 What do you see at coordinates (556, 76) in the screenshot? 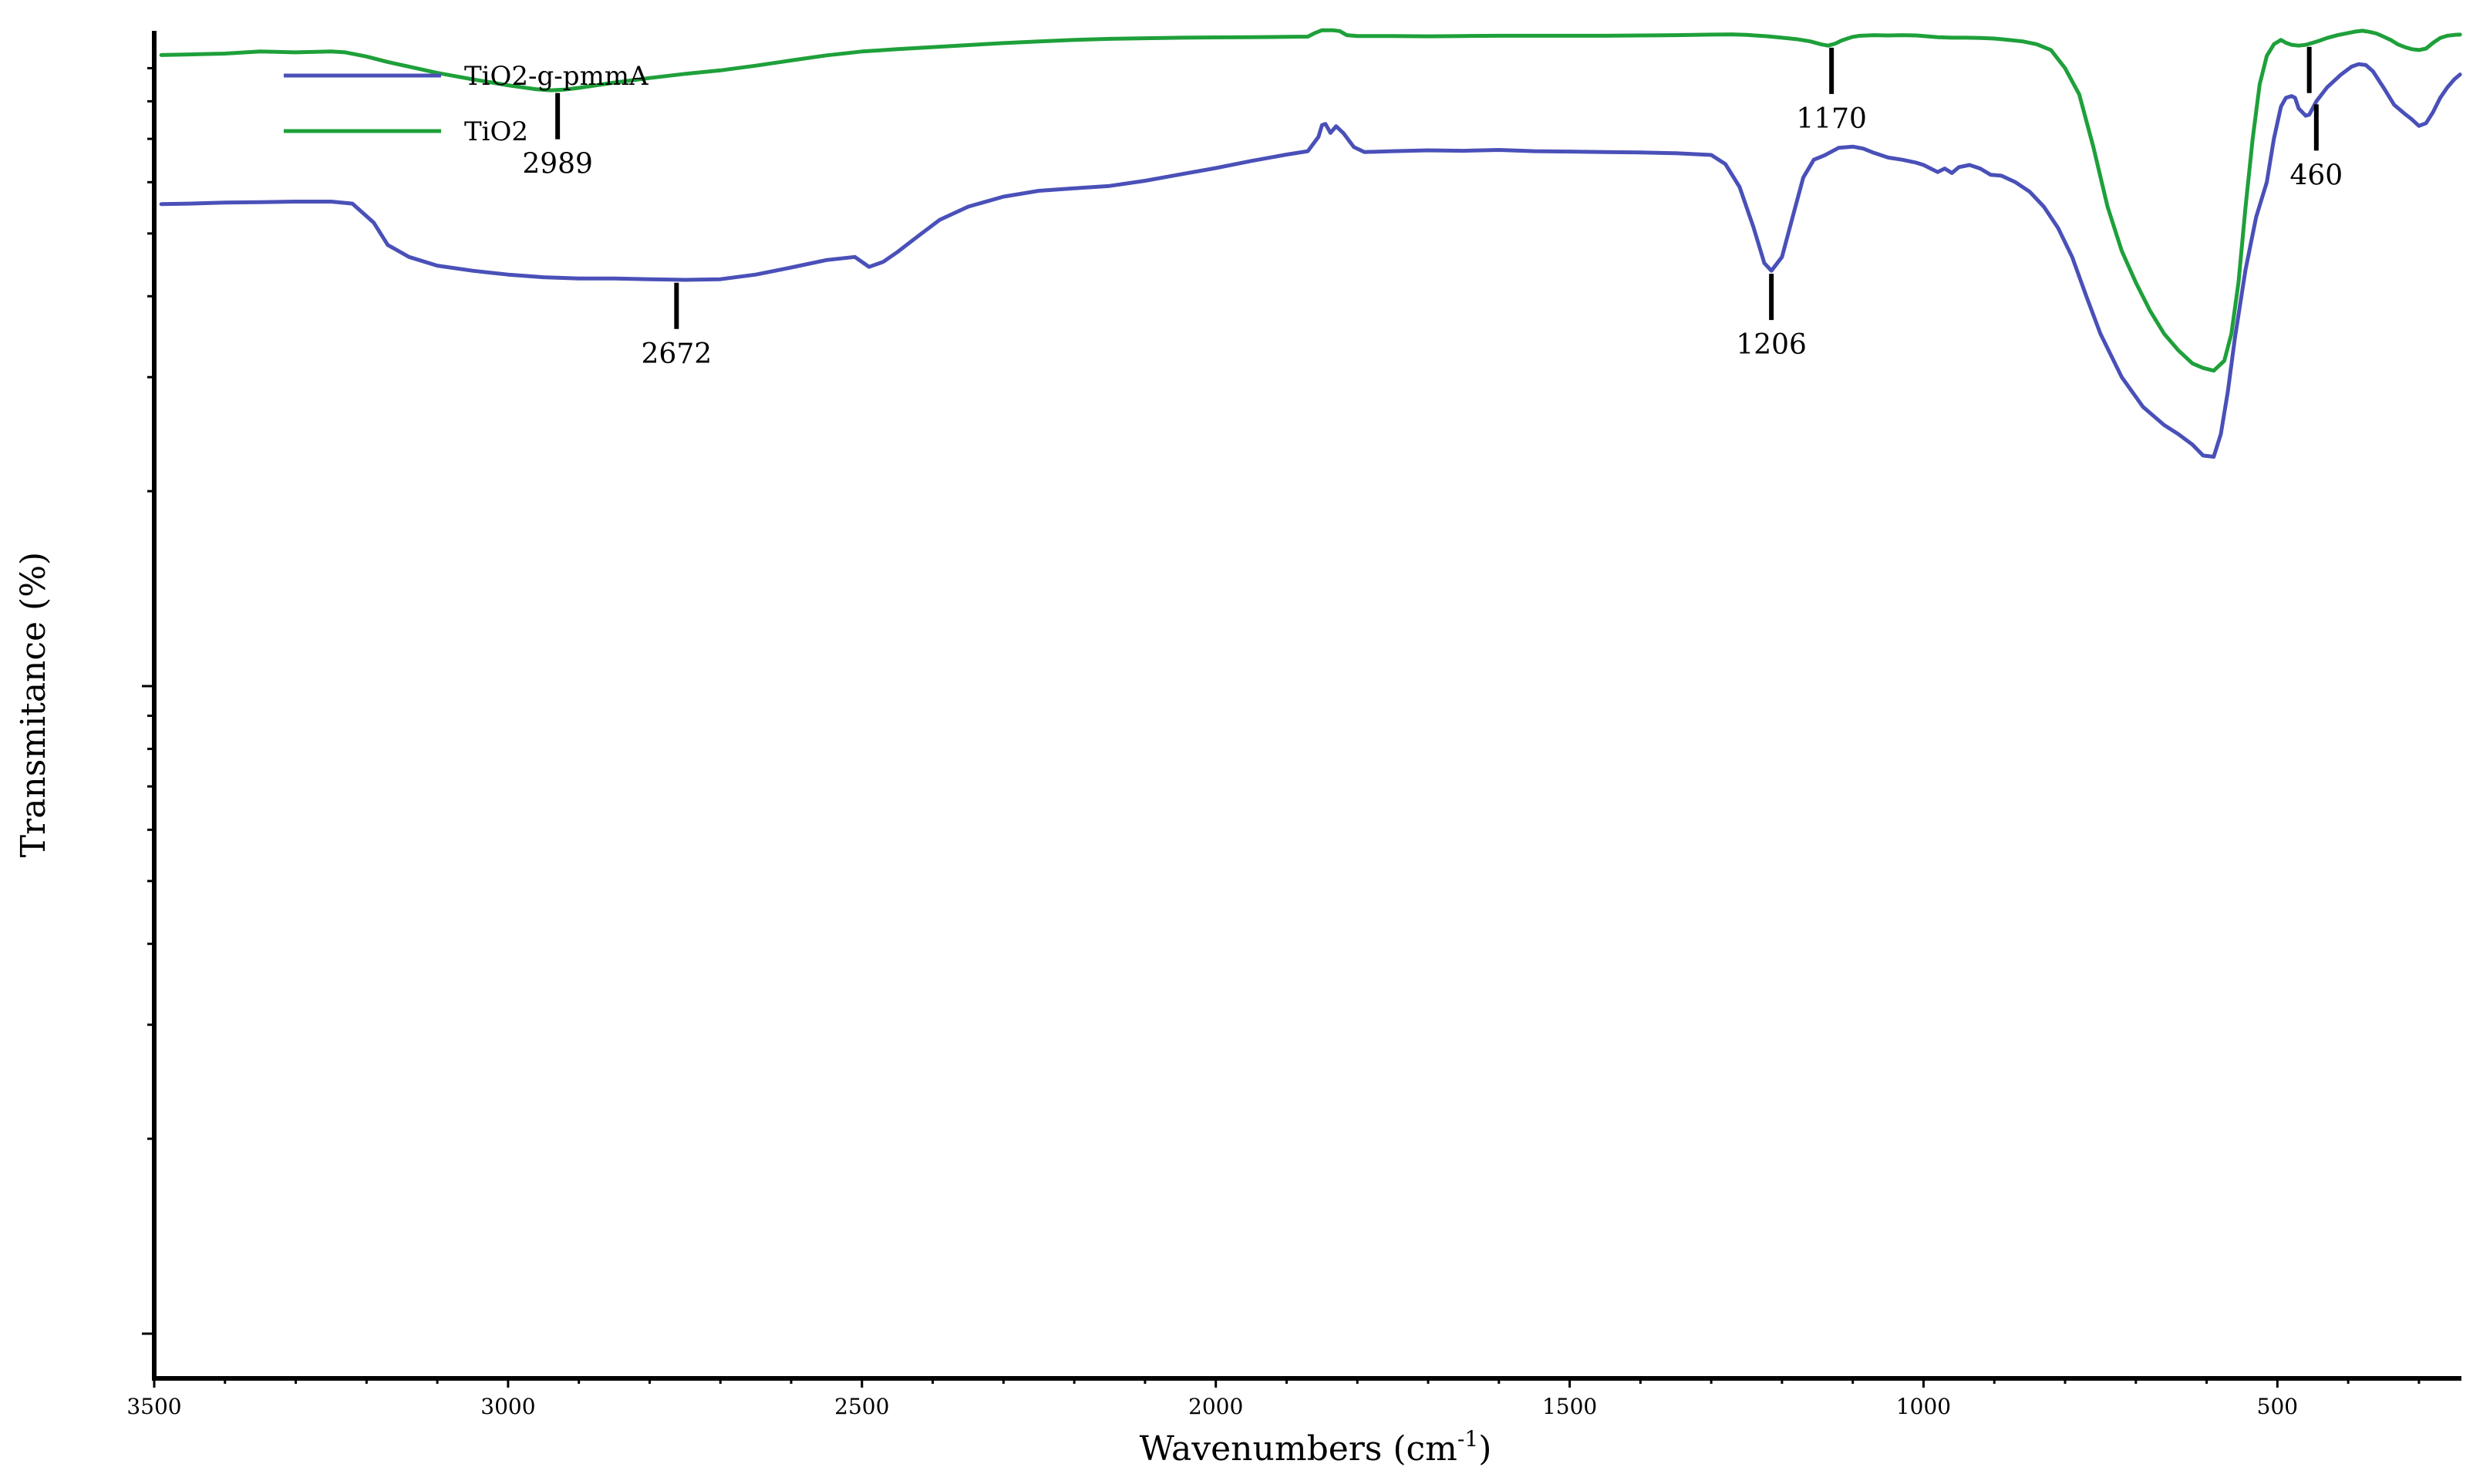
I see `legend-label: TiO2-g-pmmA` at bounding box center [556, 76].